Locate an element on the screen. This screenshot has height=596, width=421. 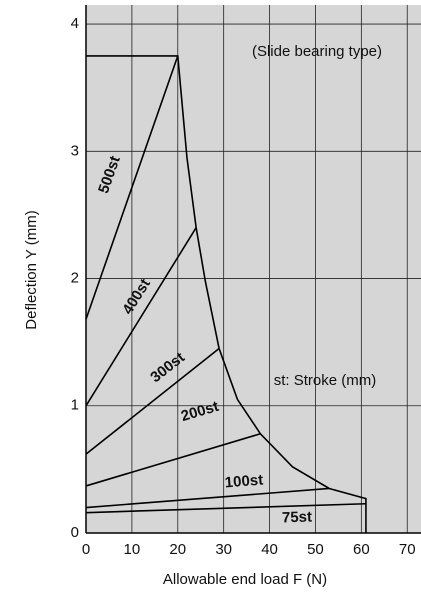
y-tick-label: 2 is located at coordinates (75, 278).